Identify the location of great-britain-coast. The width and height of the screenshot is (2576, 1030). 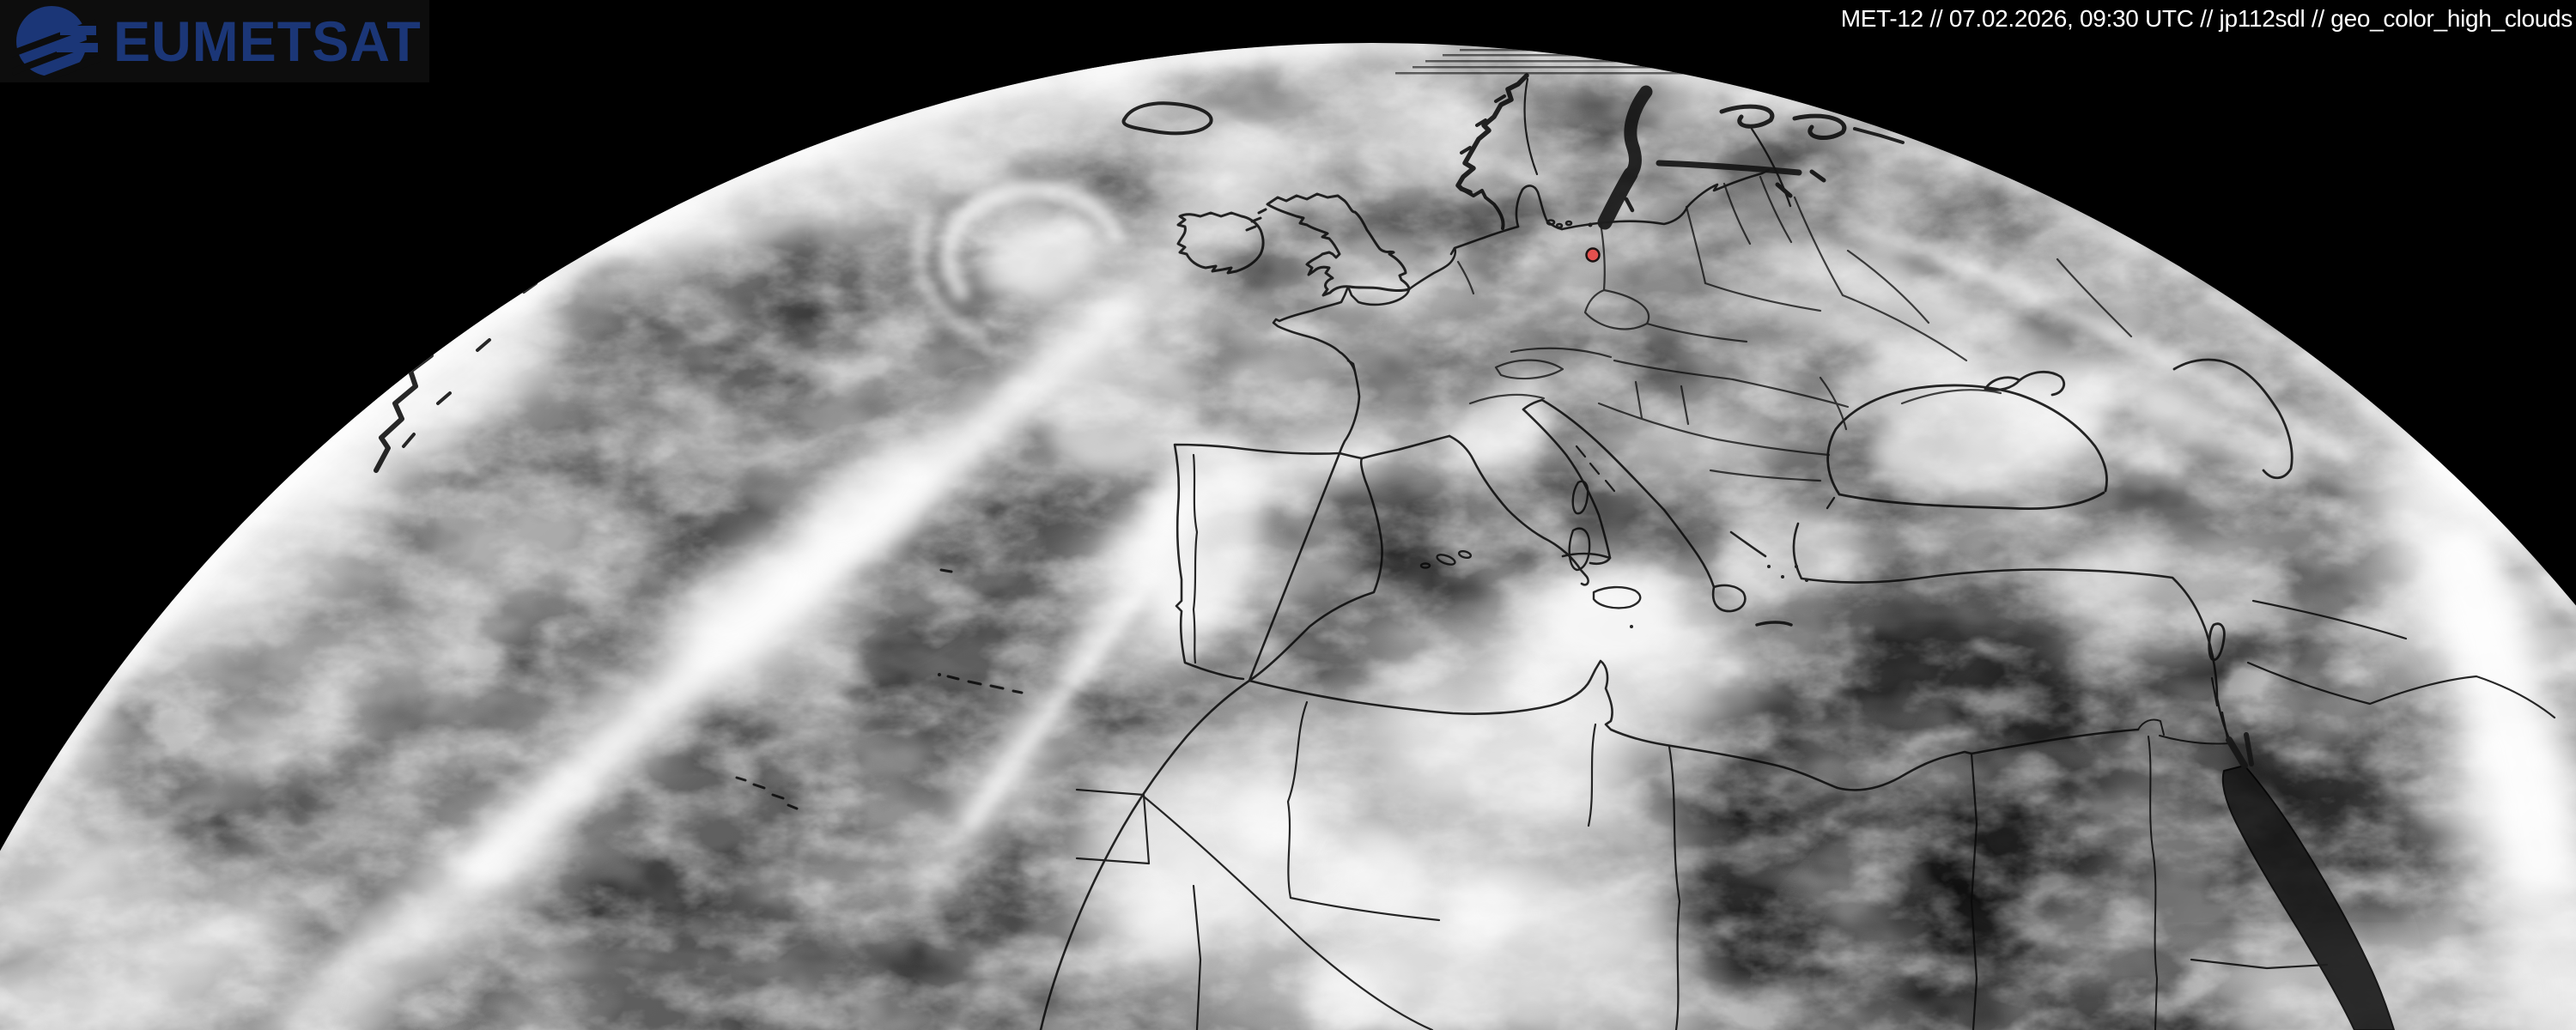
(1338, 244).